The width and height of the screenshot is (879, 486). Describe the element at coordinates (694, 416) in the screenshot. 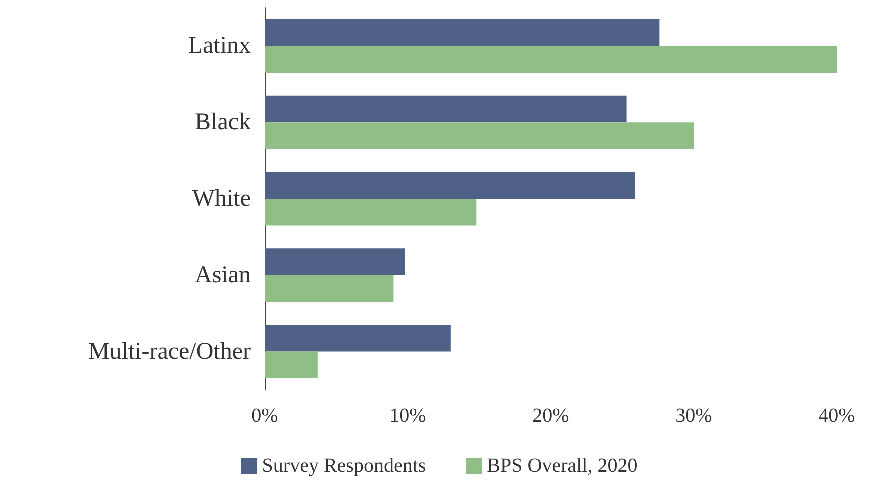

I see `x-tick-label: 30%` at that location.